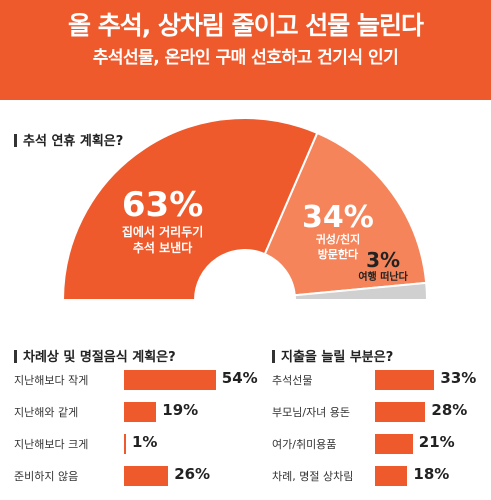 Image resolution: width=491 pixels, height=500 pixels. Describe the element at coordinates (361, 291) in the screenshot. I see `pie-slice-travel` at that location.